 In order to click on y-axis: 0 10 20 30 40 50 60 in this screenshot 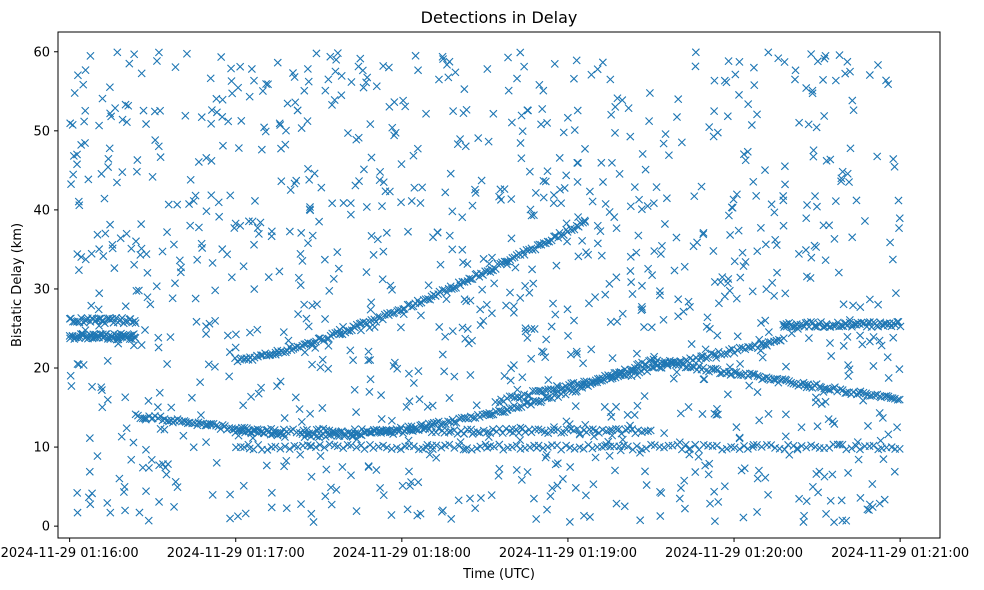, I will do `click(45, 290)`.